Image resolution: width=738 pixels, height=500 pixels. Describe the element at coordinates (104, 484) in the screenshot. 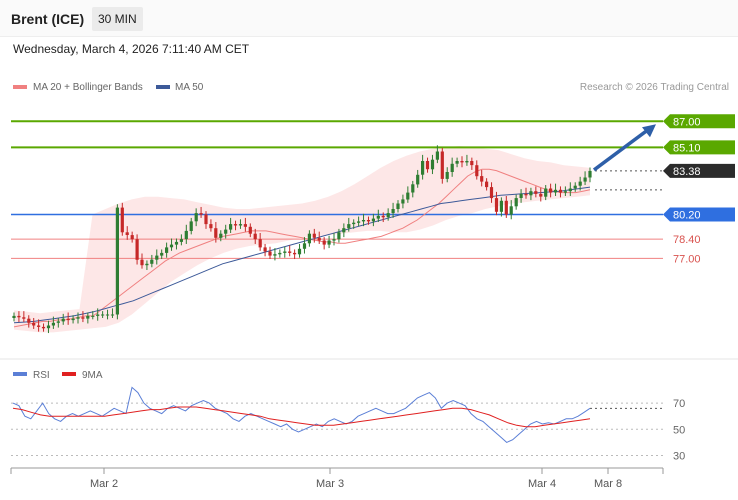

I see `x-tick-label: Mar 2` at that location.